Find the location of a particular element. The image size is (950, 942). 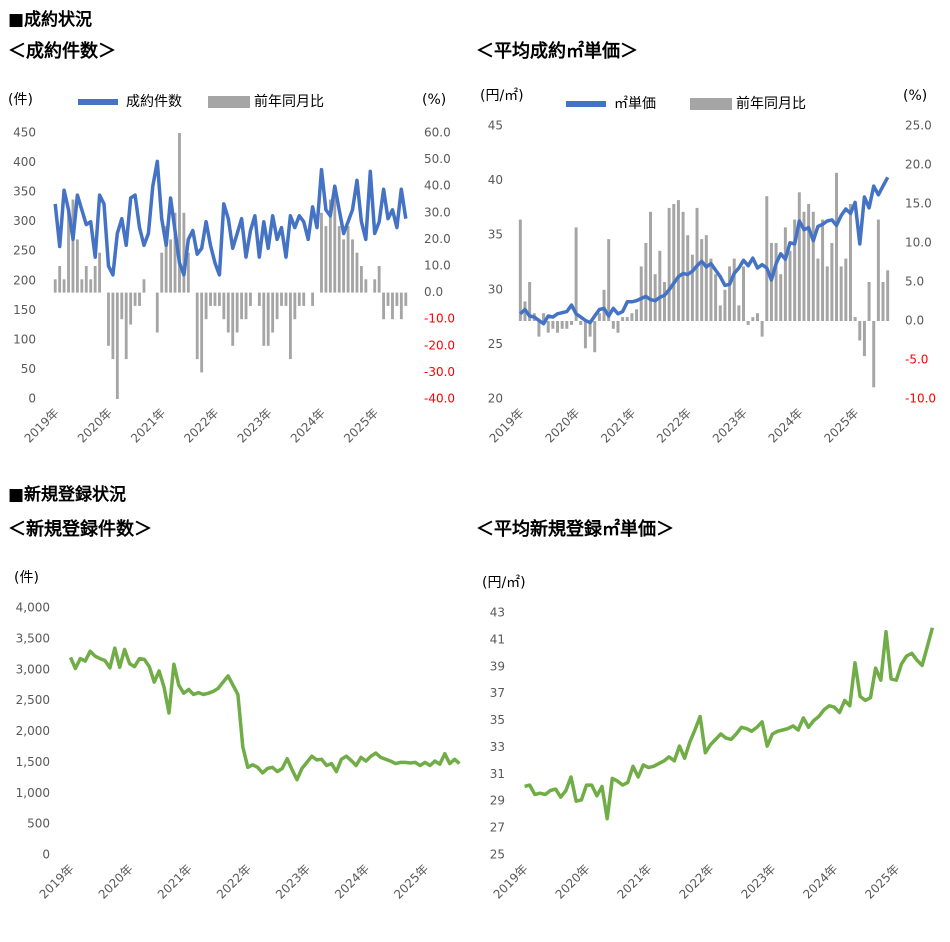

y2-tick-label: 5.0 is located at coordinates (914, 282).